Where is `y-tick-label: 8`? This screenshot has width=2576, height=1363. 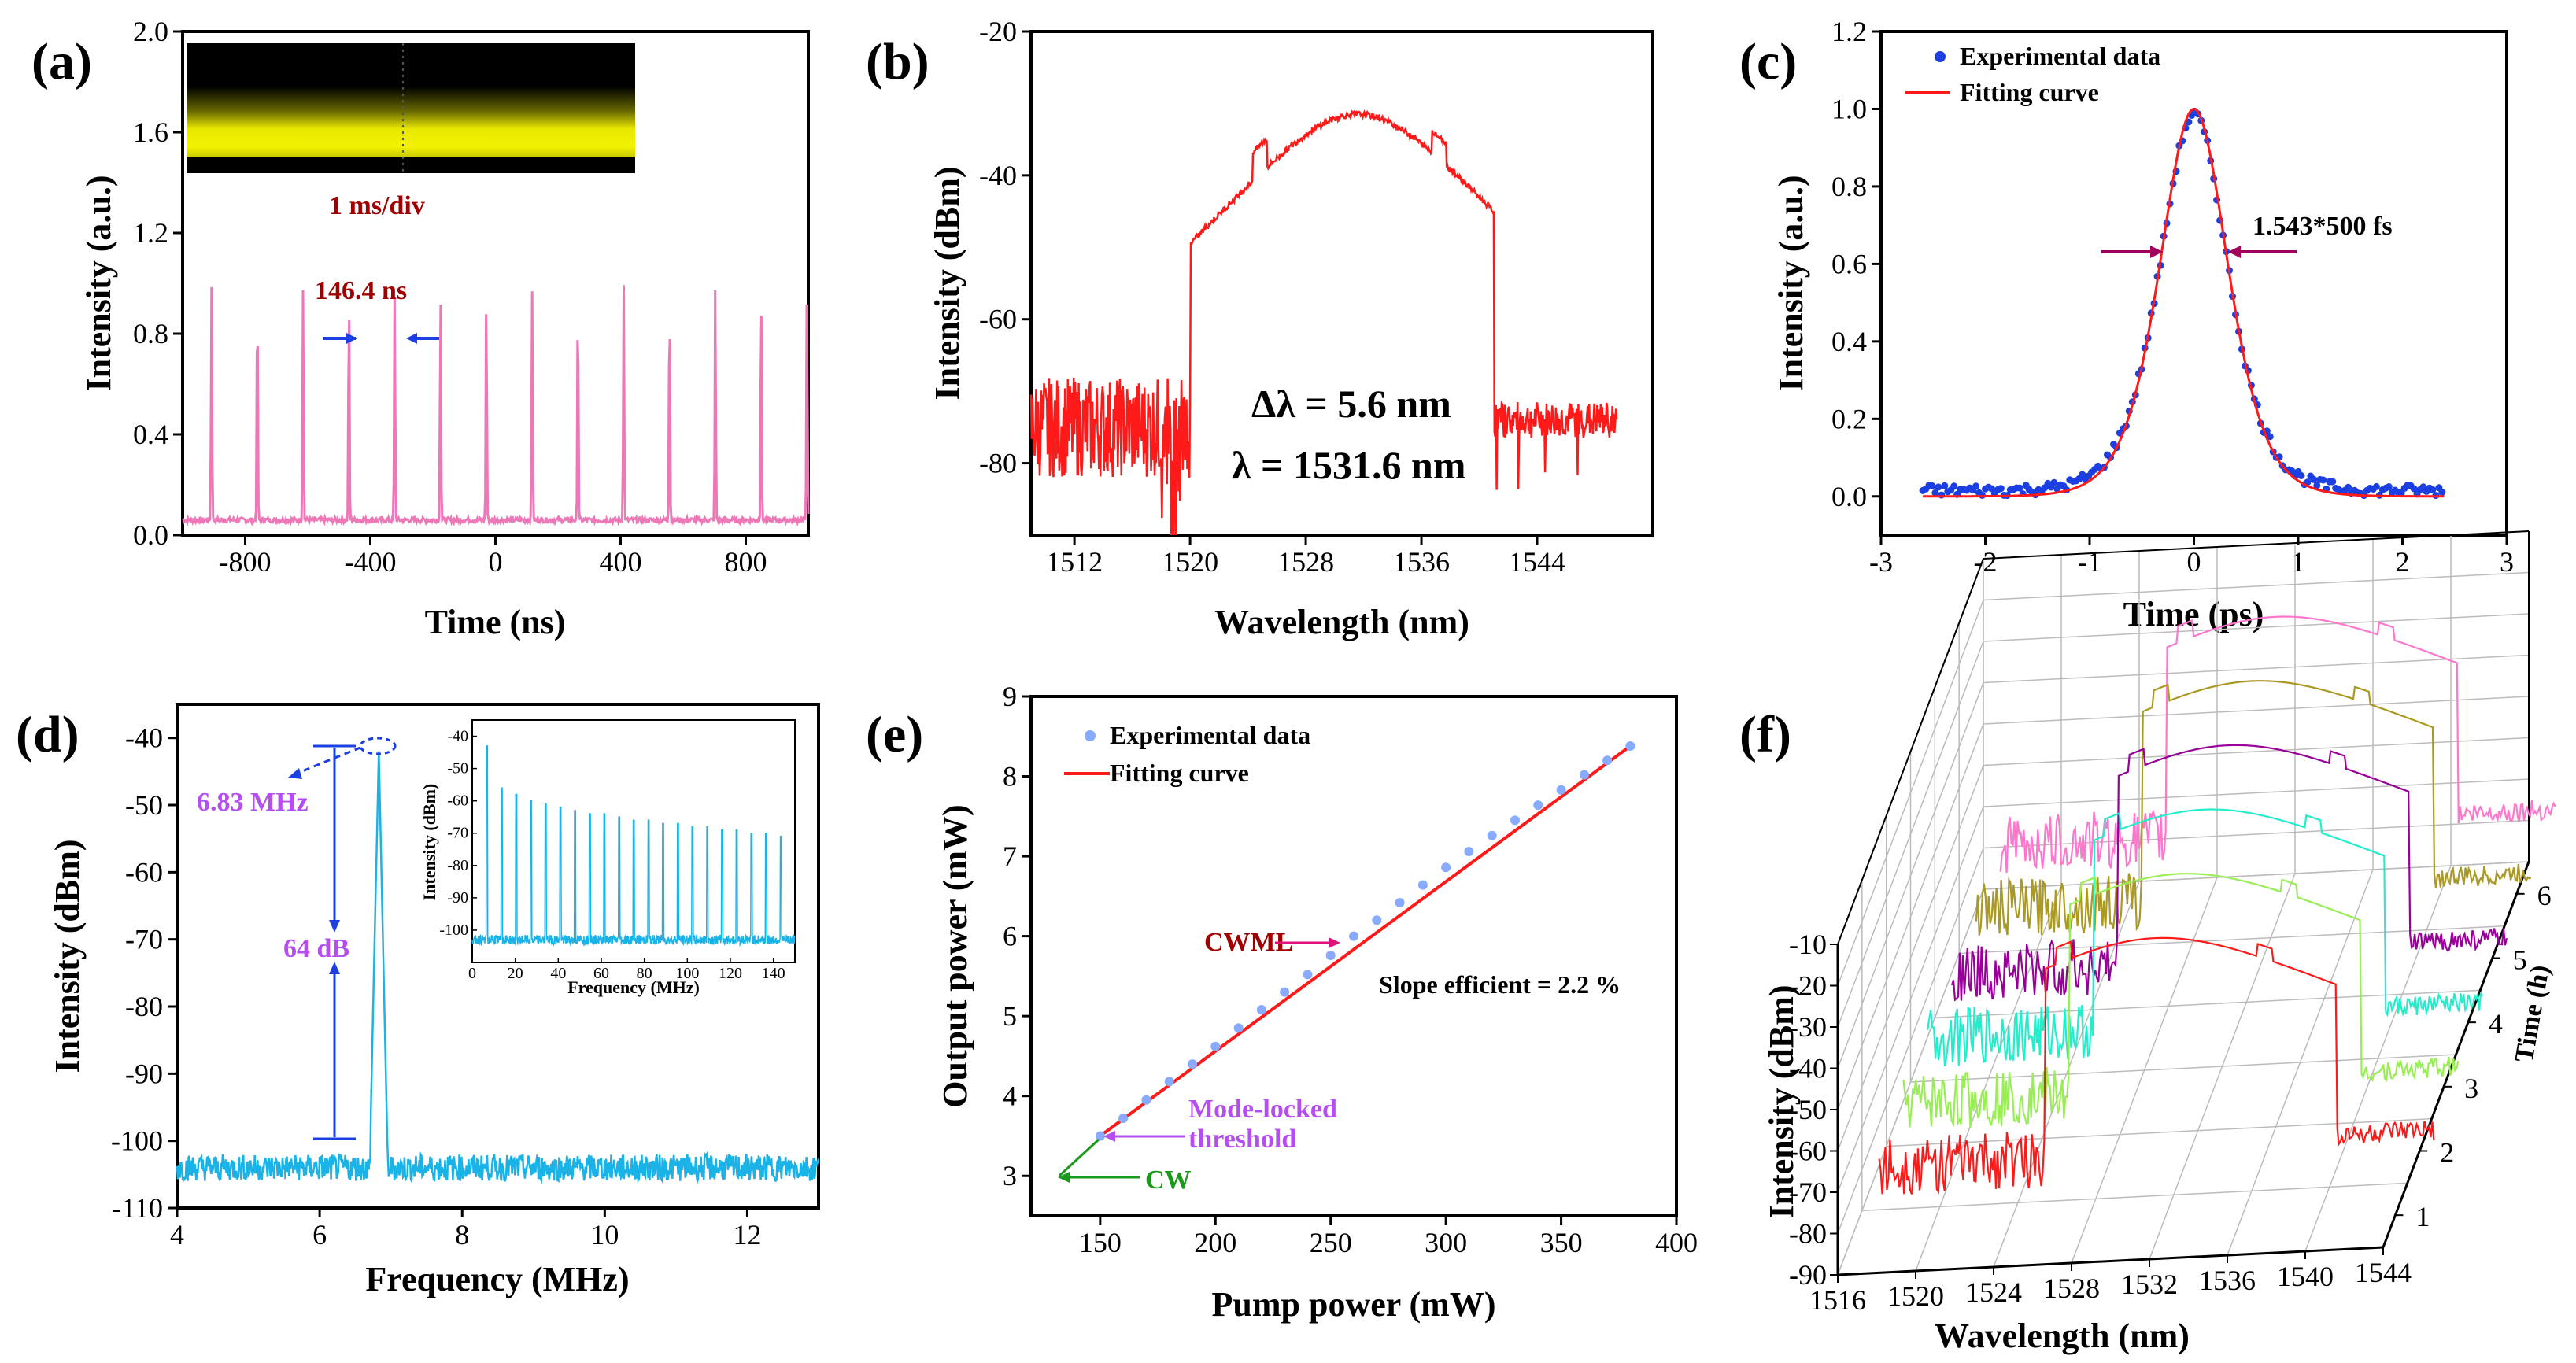 y-tick-label: 8 is located at coordinates (1010, 776).